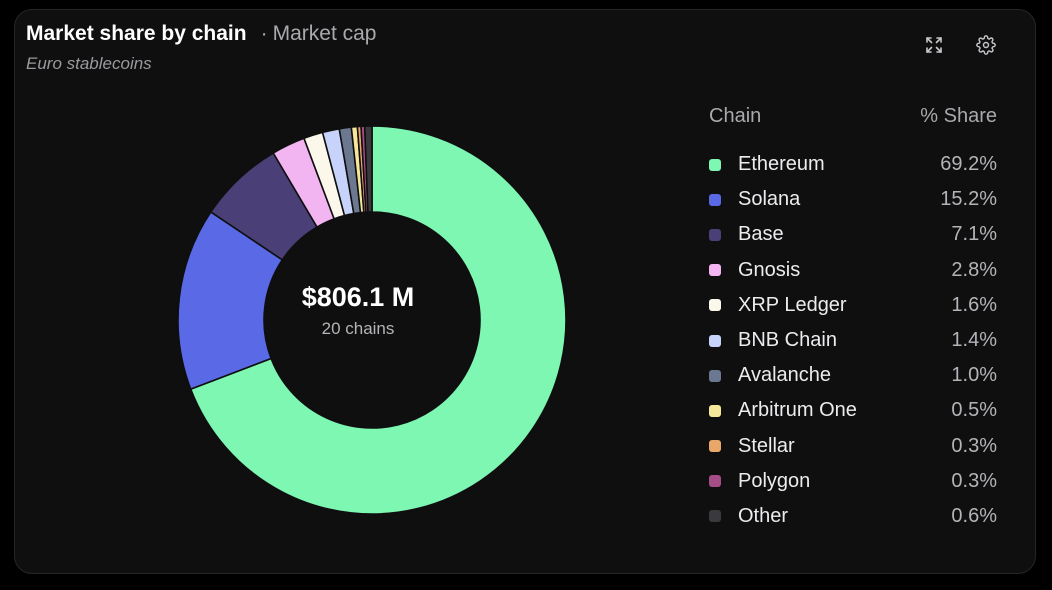 This screenshot has height=590, width=1052. I want to click on legend-item-bnb-chain: BNB Chain 1.4%, so click(853, 340).